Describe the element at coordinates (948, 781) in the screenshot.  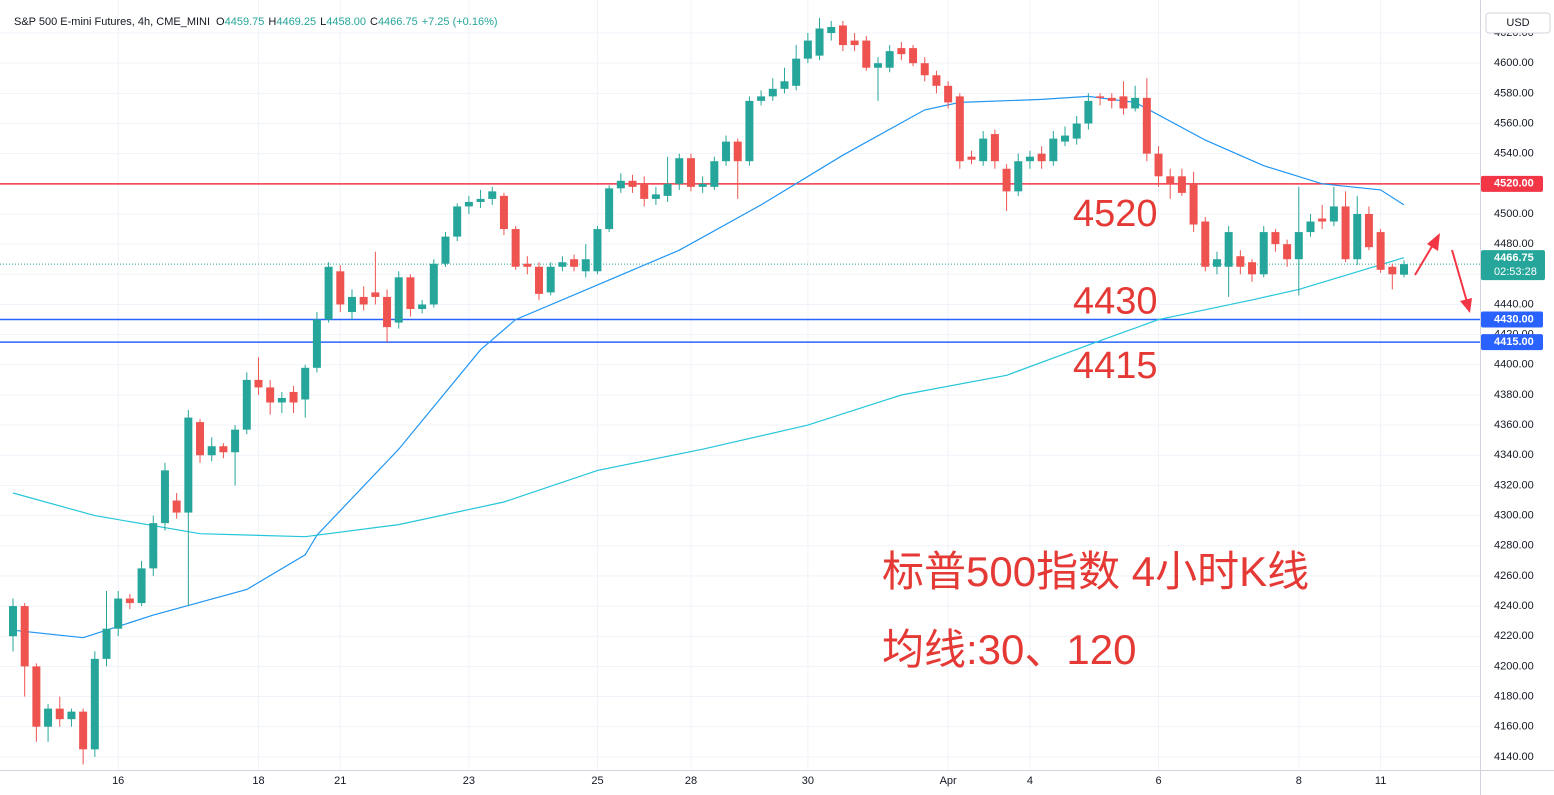
I see `x-tick-label: Apr` at that location.